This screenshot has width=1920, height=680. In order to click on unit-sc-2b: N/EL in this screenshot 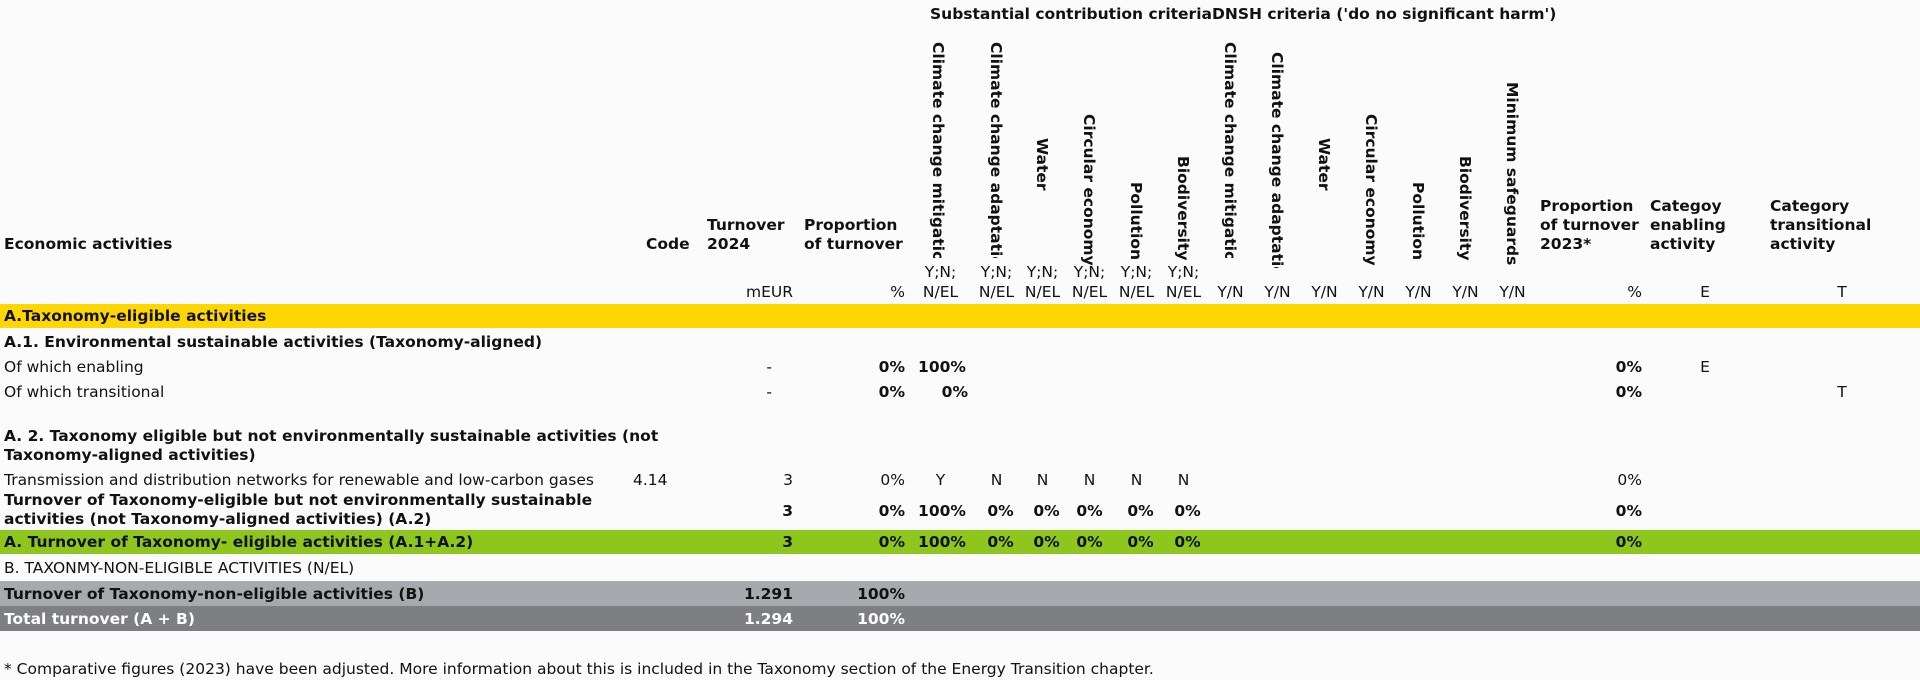, I will do `click(996, 292)`.